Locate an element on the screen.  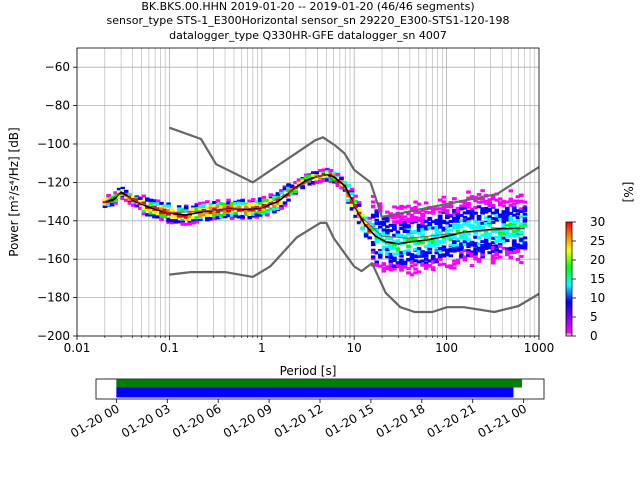
colorbar-ticks: 0 5 10 15 20 25 30 is located at coordinates (588, 279).